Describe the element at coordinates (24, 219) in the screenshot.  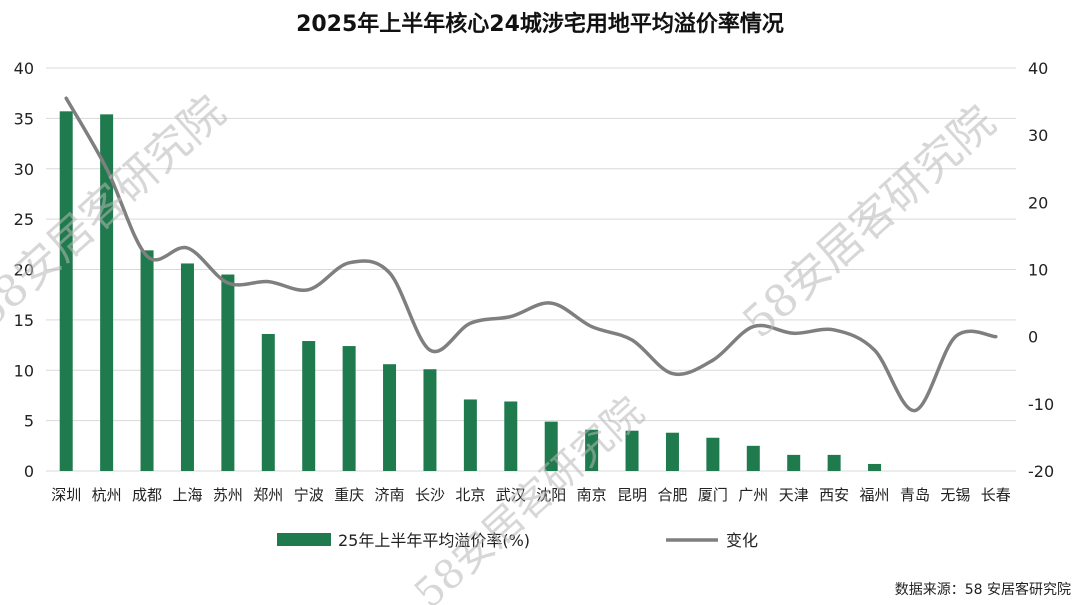
I see `left-tick-label: 25` at that location.